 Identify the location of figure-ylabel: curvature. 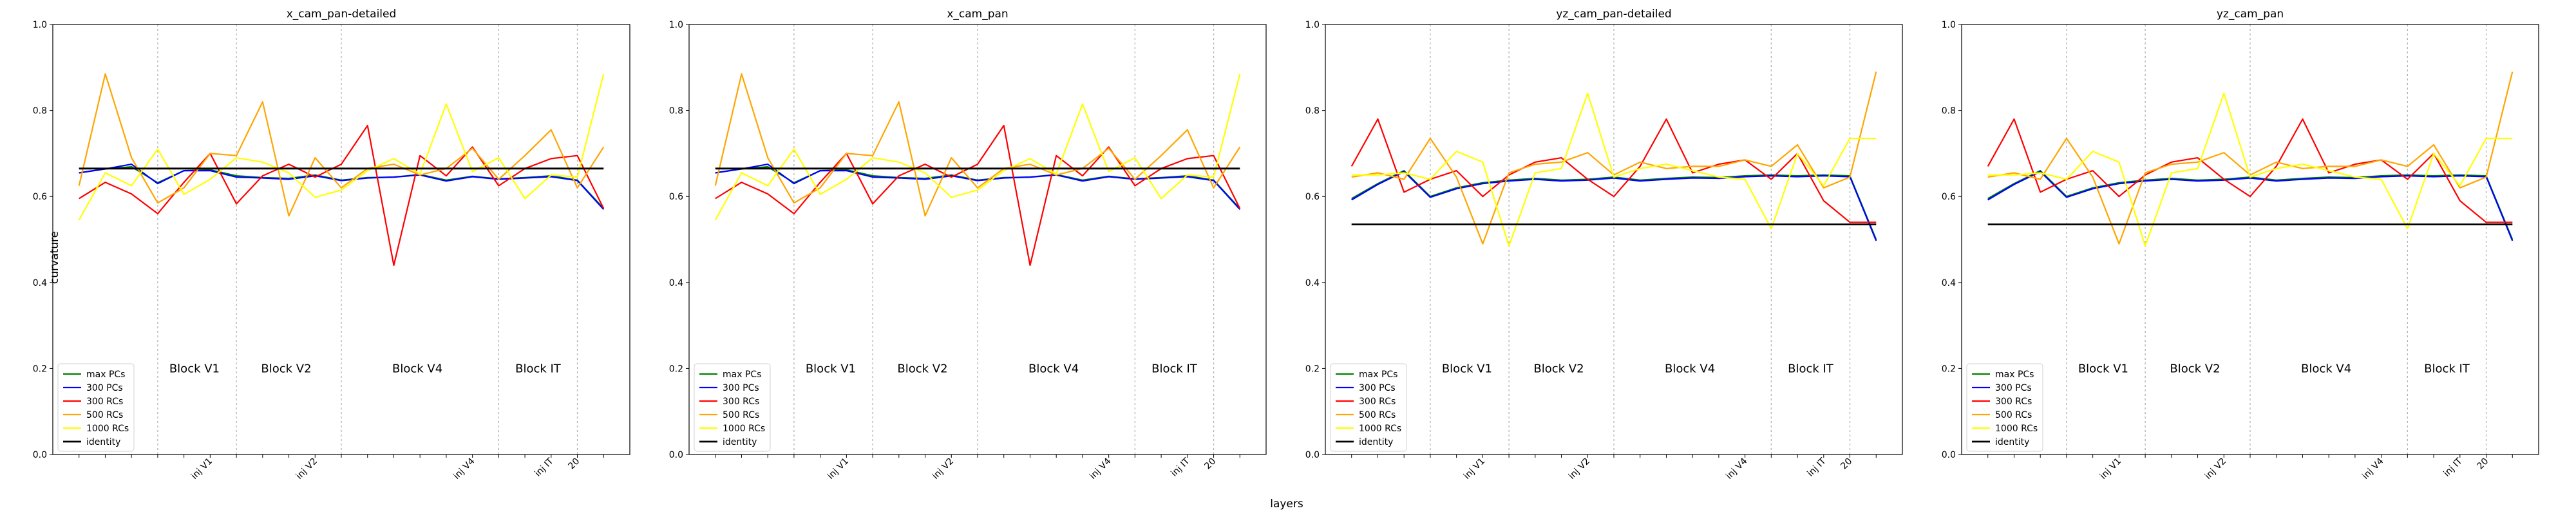
(54, 257).